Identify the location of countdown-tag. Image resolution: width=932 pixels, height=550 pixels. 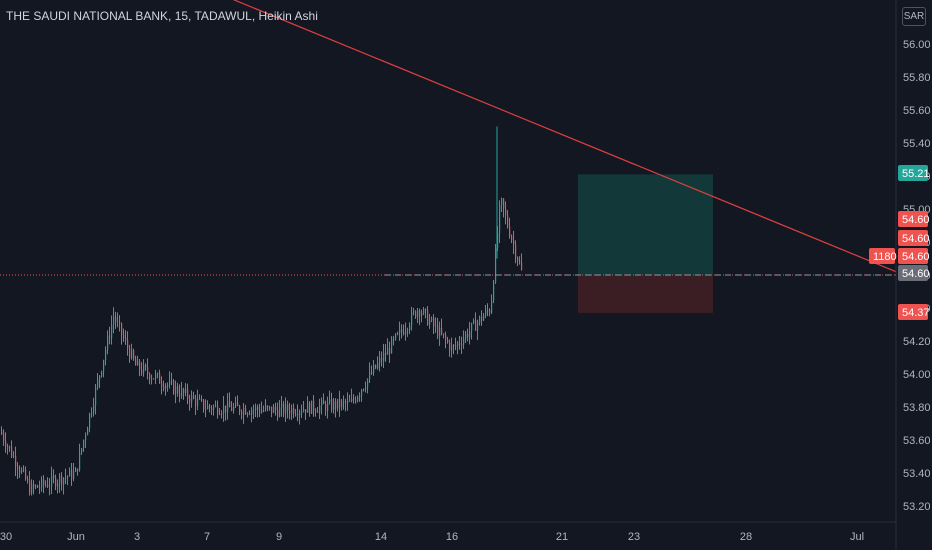
(882, 256).